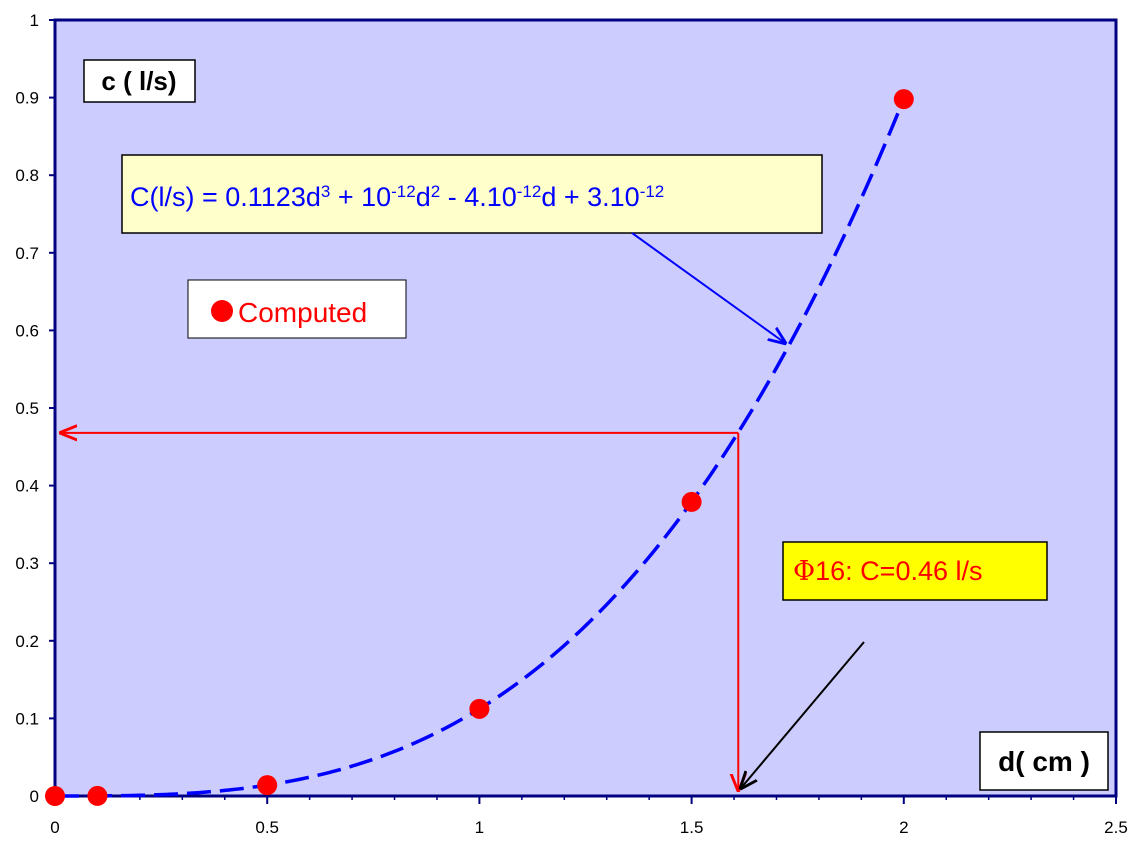  I want to click on annotation-pointer-arrow, so click(803, 714).